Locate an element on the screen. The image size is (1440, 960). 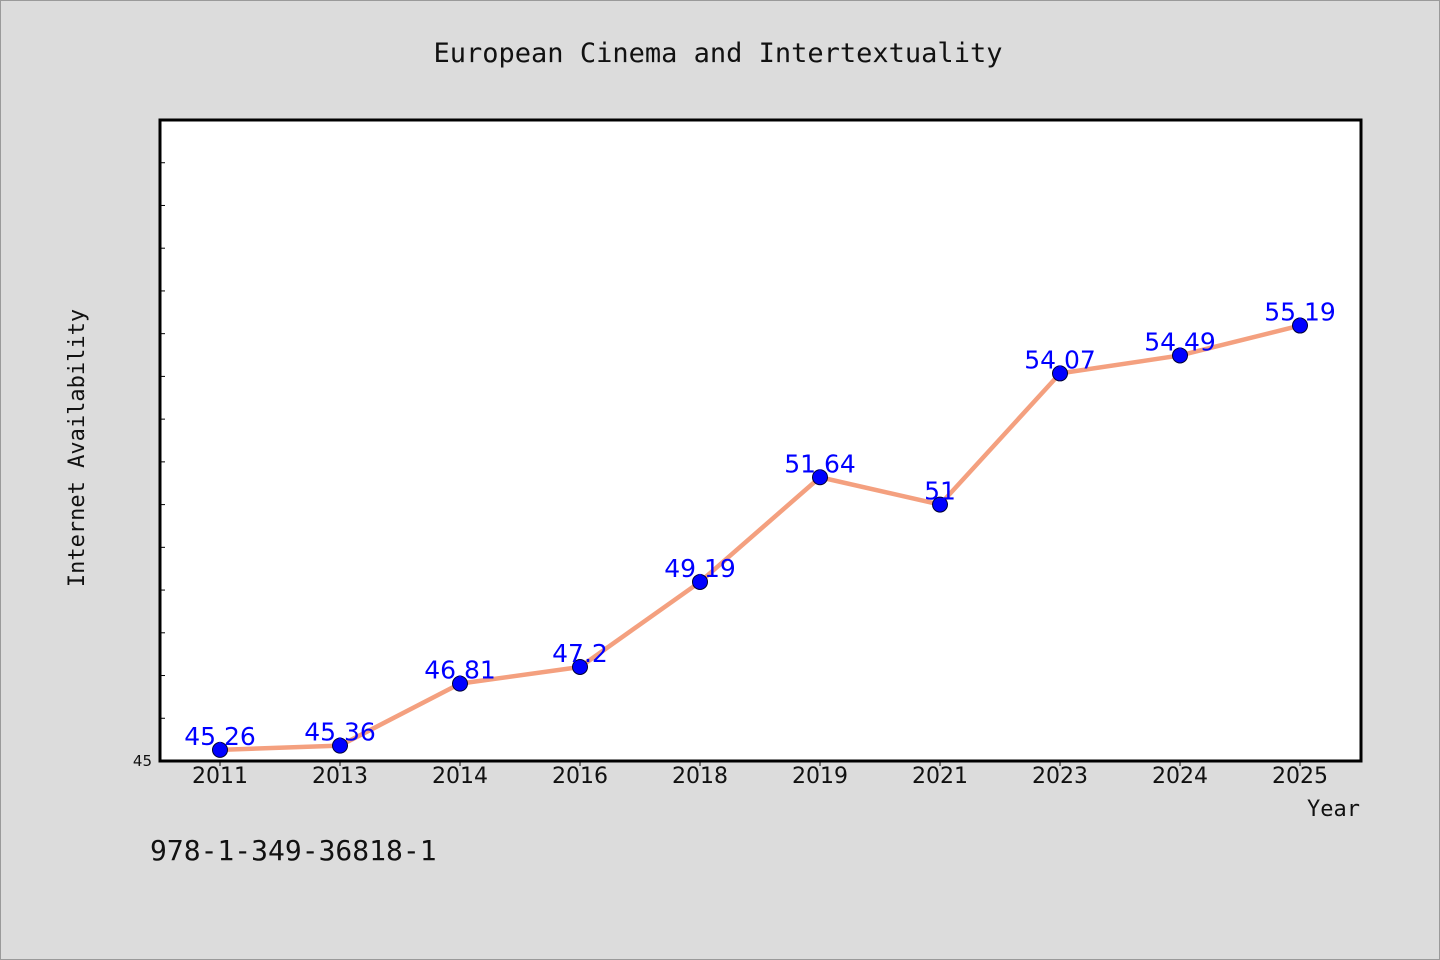
chart-title: European Cinema and Intertextuality is located at coordinates (718, 53).